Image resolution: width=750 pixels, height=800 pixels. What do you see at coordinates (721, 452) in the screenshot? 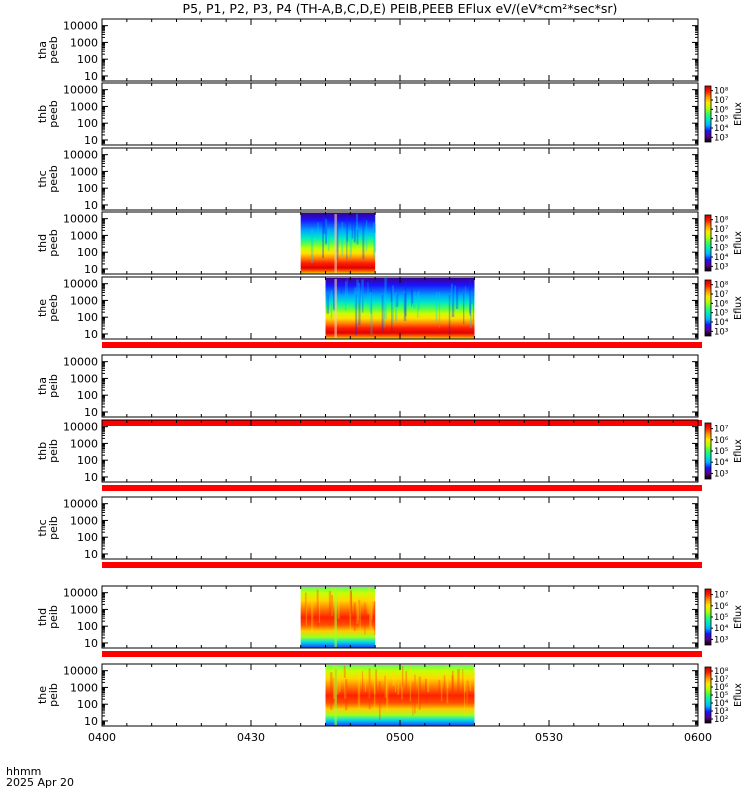
I see `colorbar-tick-label: 10⁵` at bounding box center [721, 452].